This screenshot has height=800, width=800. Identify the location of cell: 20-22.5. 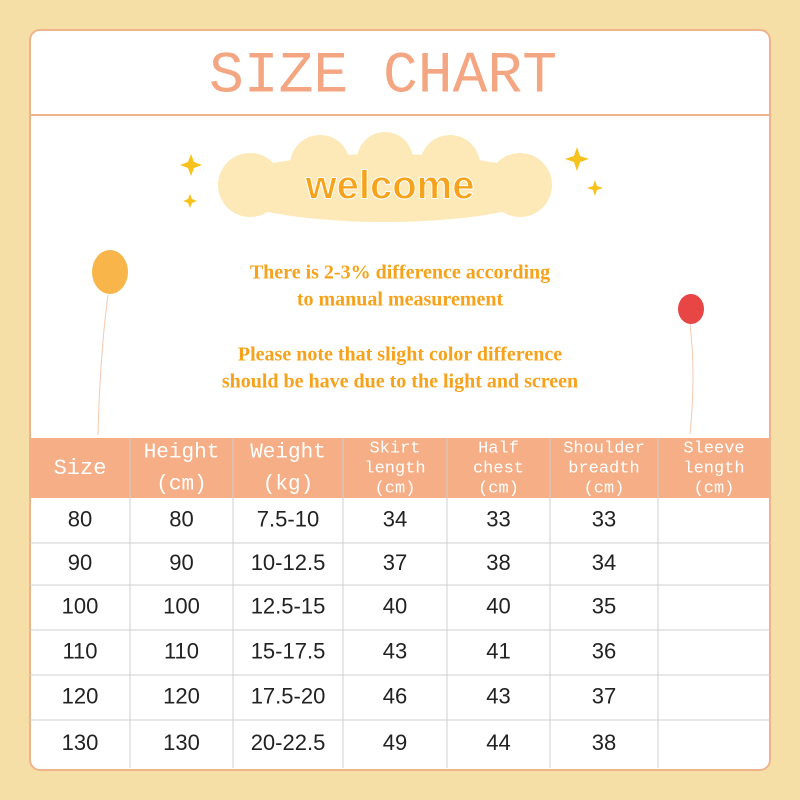
(288, 742).